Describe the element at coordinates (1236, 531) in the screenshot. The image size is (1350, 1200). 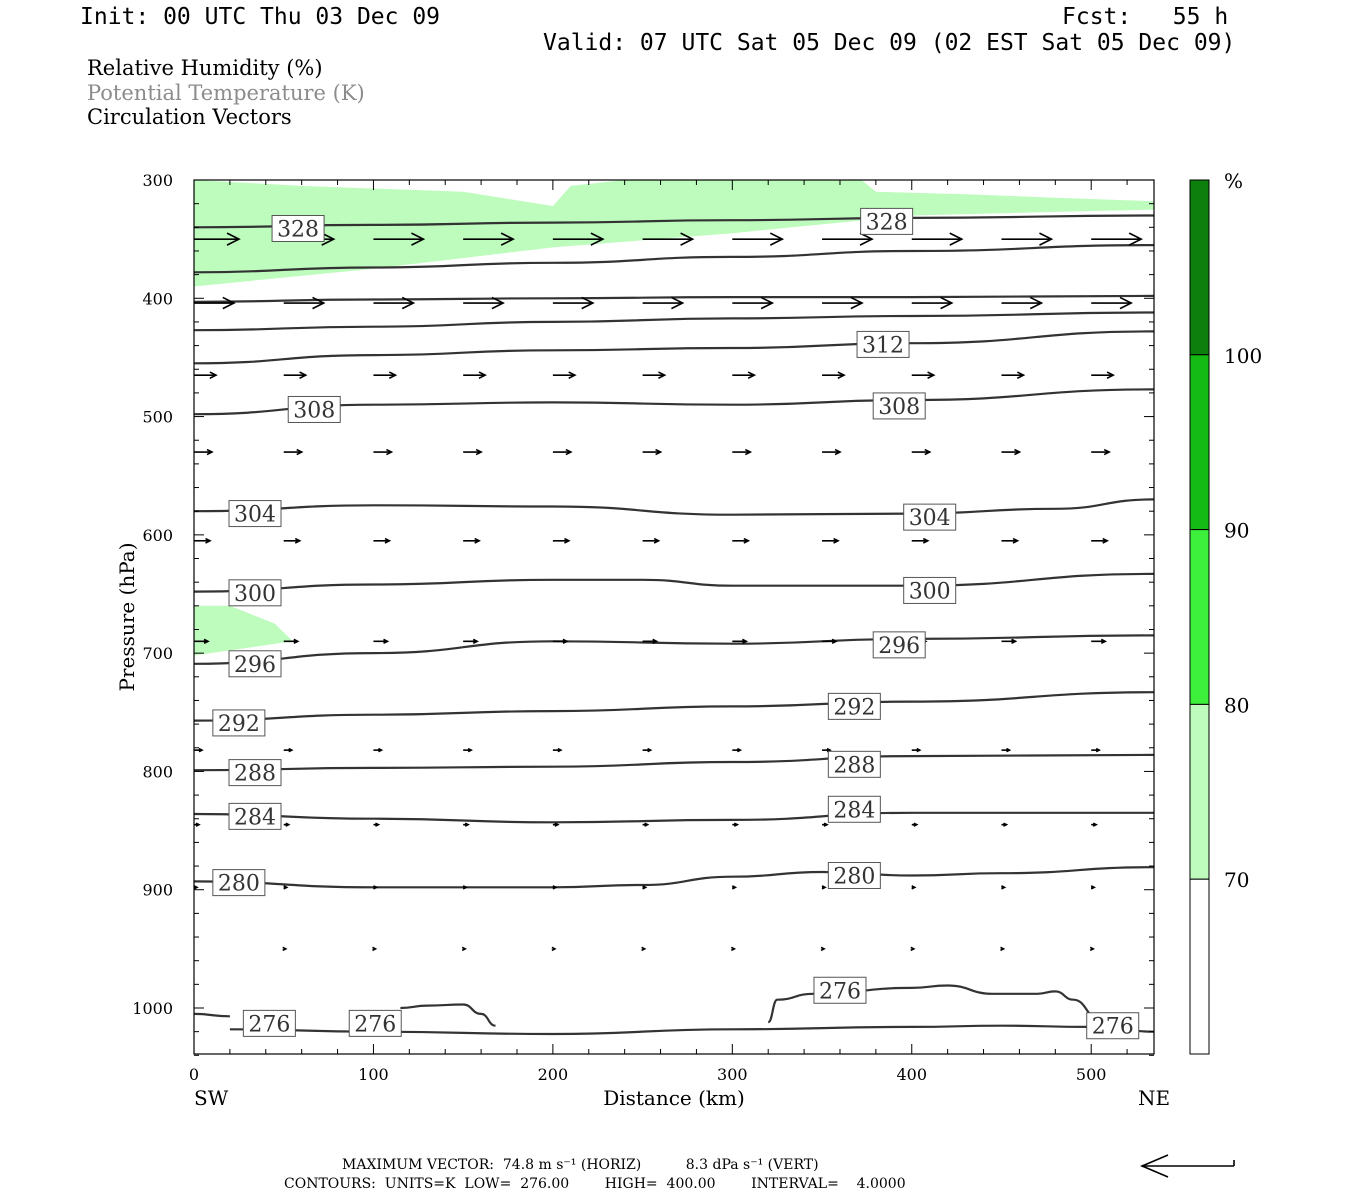
I see `colorbar-label: 90` at that location.